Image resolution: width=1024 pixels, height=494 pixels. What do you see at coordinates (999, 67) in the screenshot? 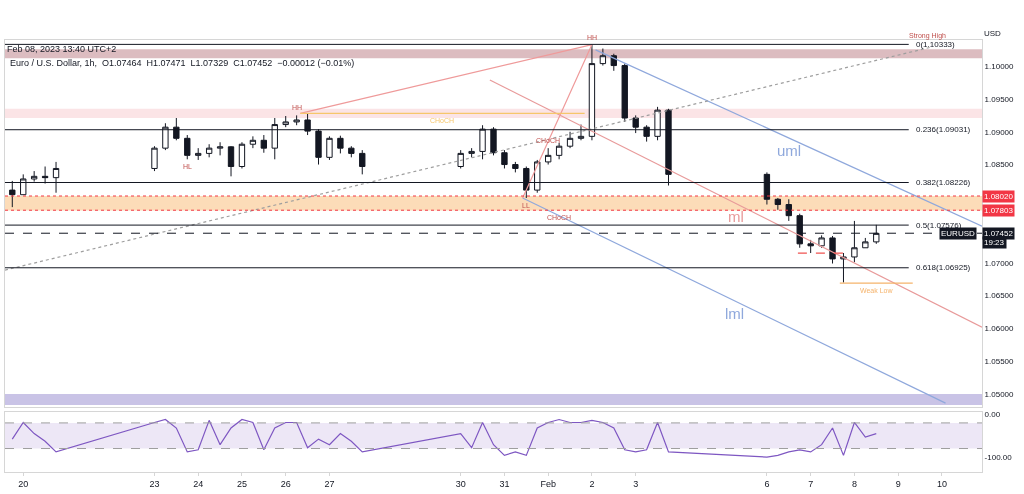
I see `y-tick-label: 1.10000` at bounding box center [999, 67].